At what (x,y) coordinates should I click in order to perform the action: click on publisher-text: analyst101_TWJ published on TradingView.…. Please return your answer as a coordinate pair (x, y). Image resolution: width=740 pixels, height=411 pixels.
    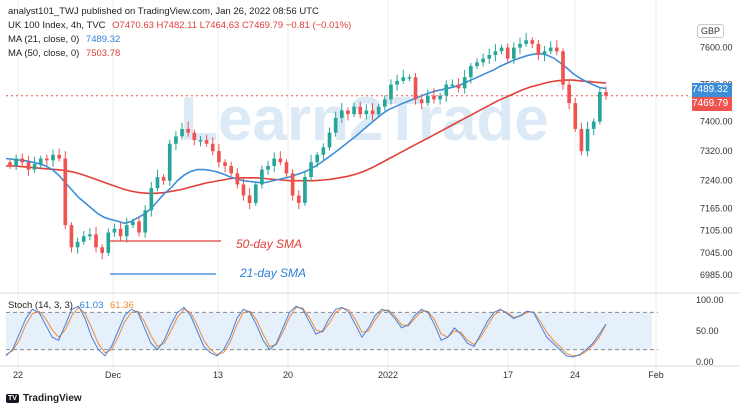
    Looking at the image, I should click on (163, 11).